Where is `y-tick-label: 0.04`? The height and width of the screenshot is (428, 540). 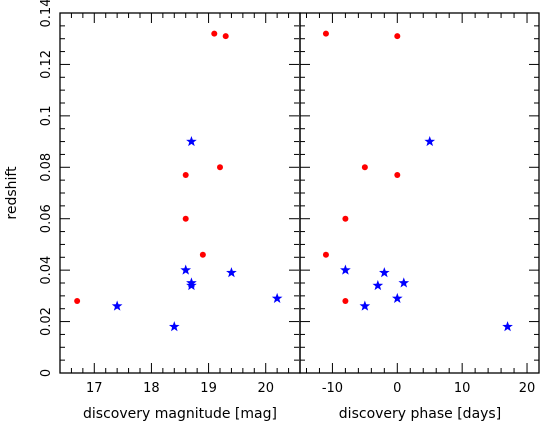
y-tick-label: 0.04 is located at coordinates (46, 270).